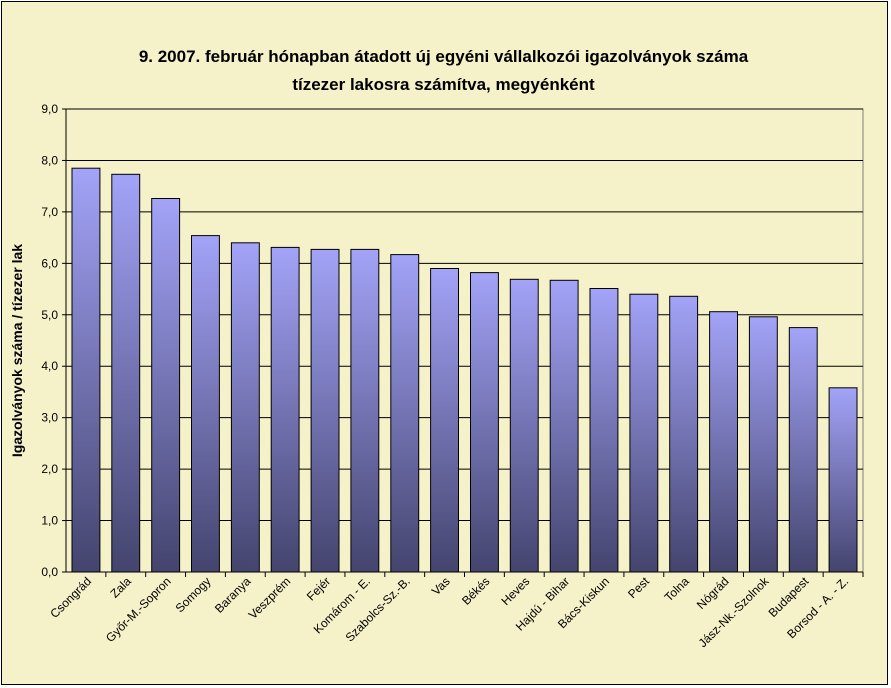 Image resolution: width=891 pixels, height=688 pixels. I want to click on x-tick-label: Békés, so click(475, 590).